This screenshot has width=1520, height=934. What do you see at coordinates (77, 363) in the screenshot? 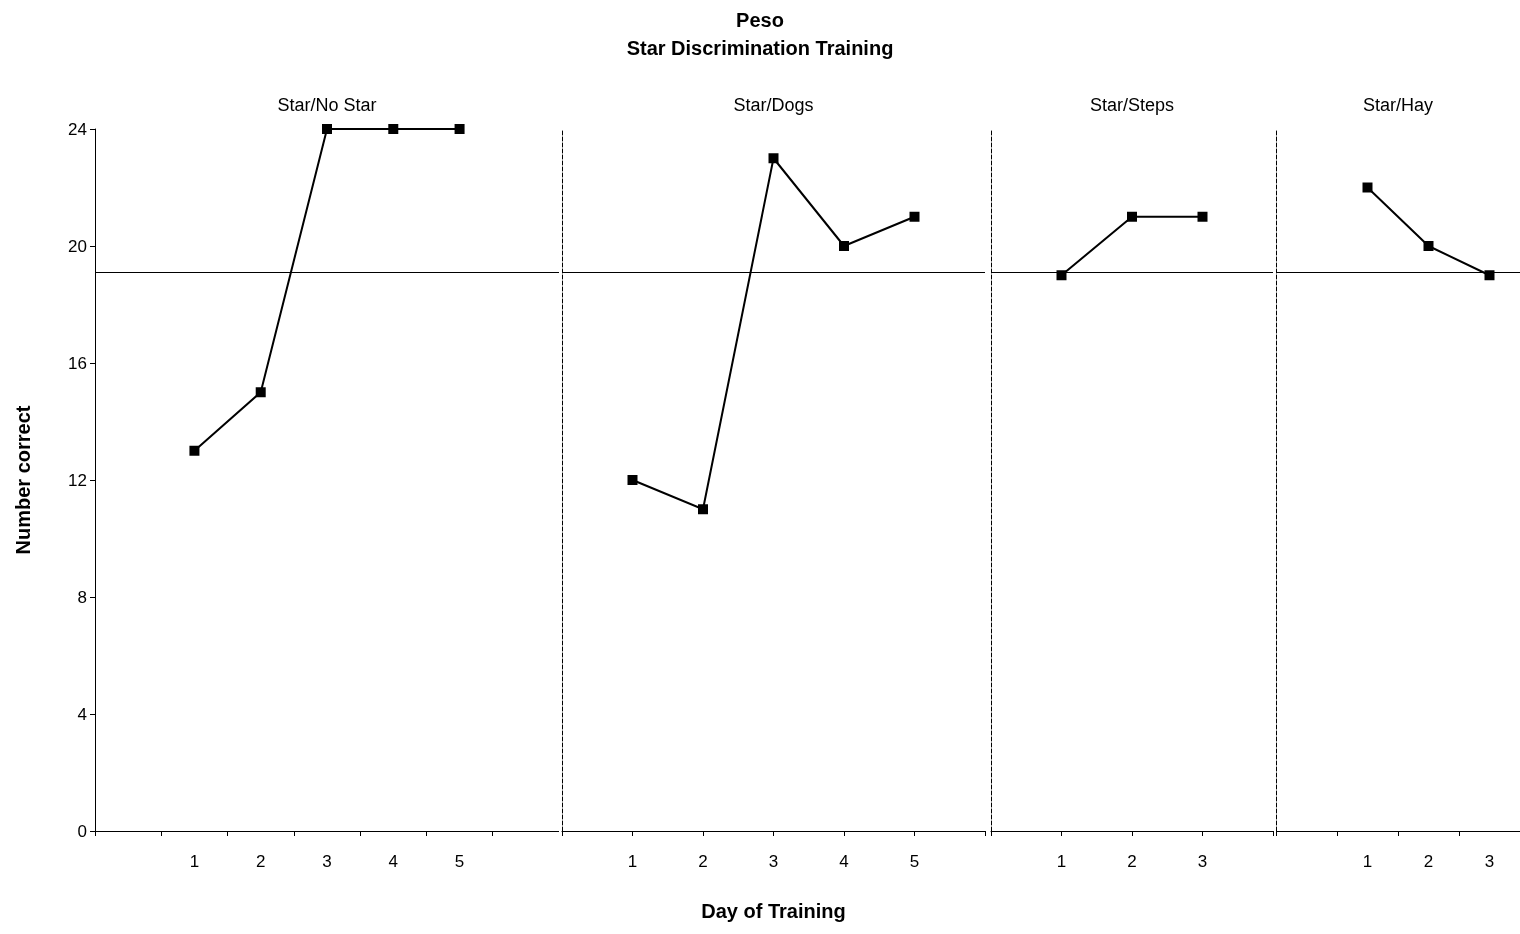
I see `y-tick-label: 16` at bounding box center [77, 363].